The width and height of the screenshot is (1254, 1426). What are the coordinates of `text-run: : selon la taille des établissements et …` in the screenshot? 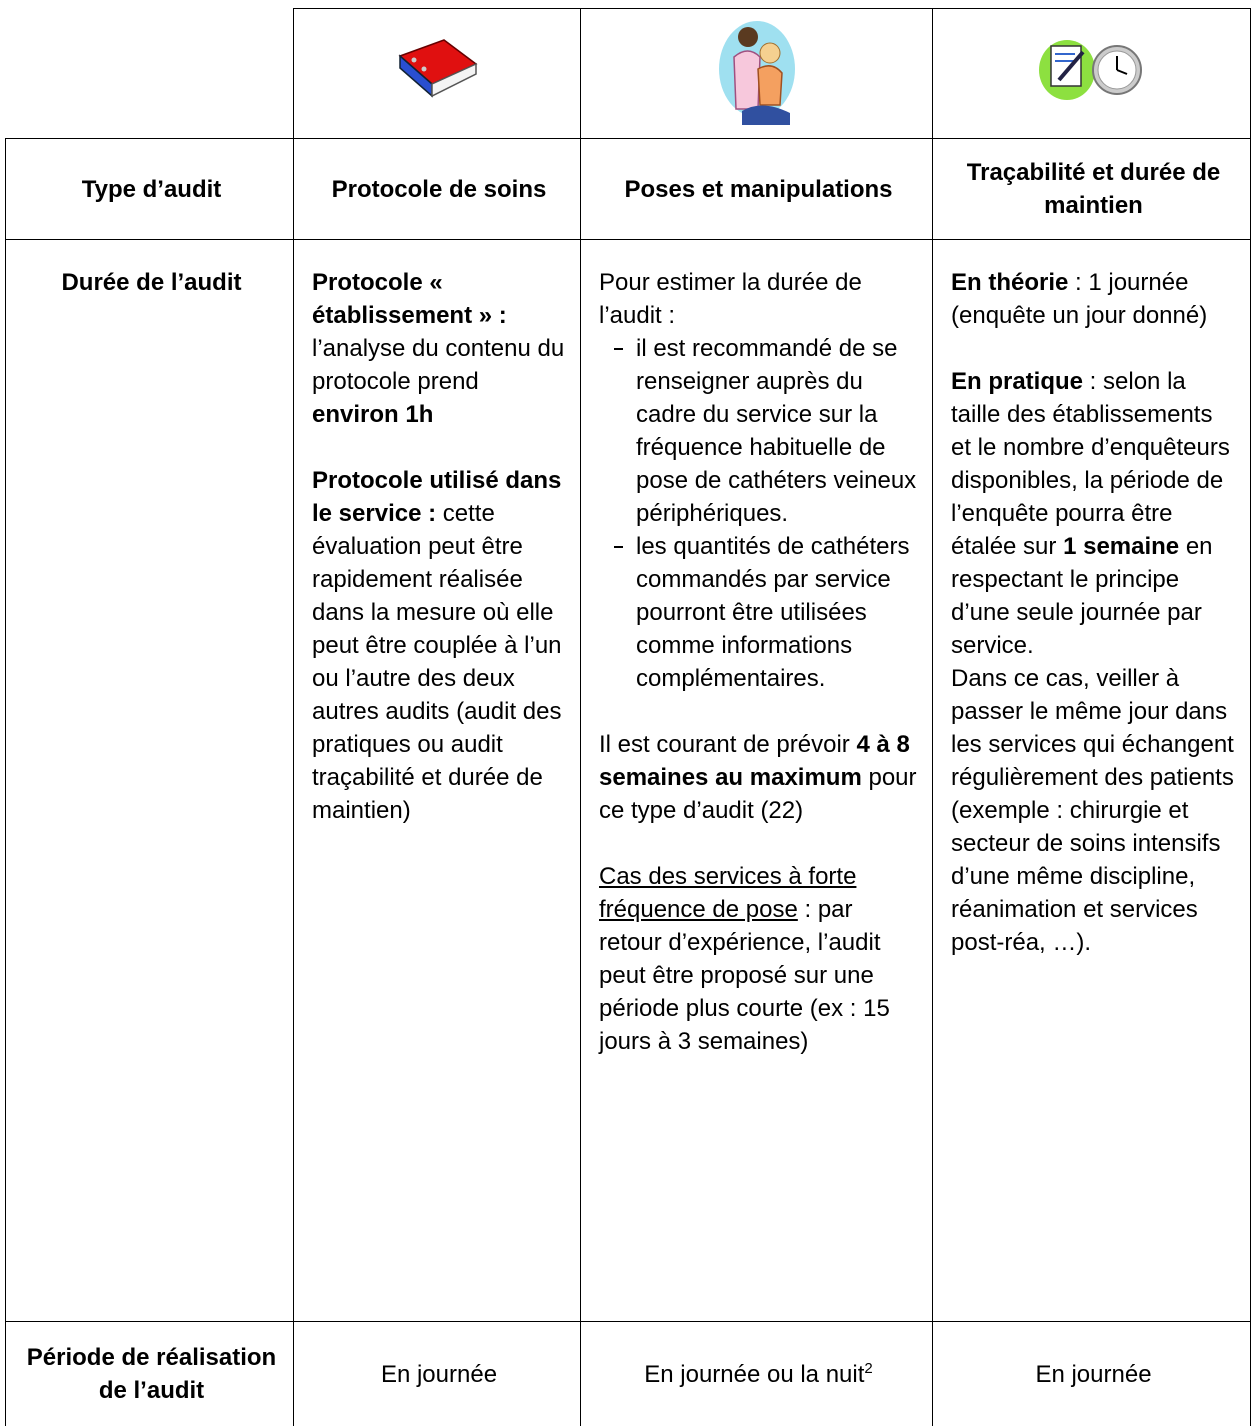 It's located at (1090, 464).